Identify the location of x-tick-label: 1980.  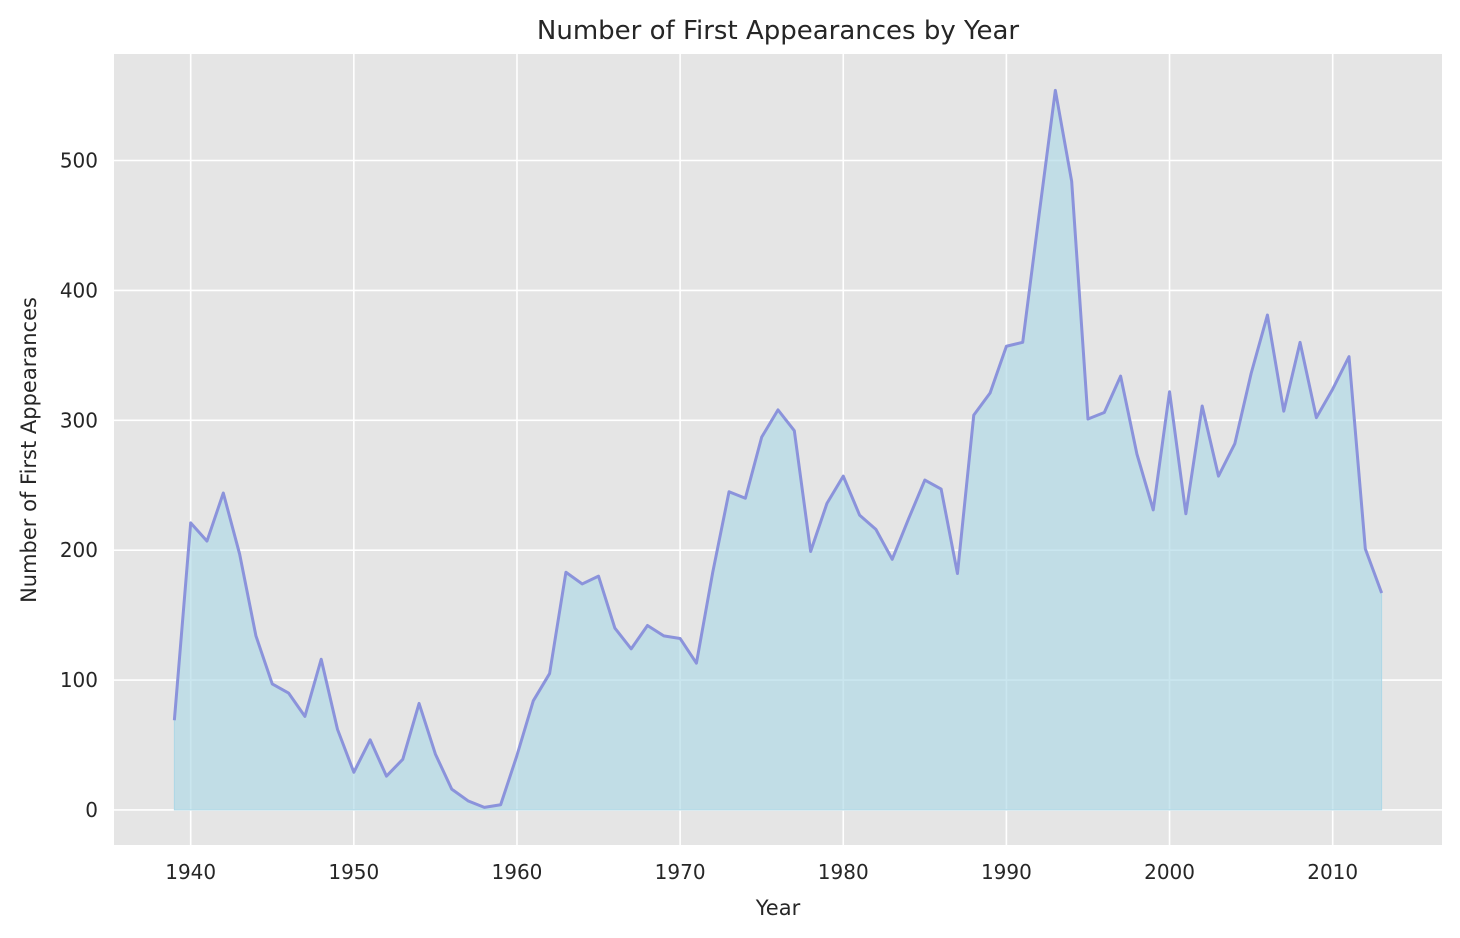
(843, 872).